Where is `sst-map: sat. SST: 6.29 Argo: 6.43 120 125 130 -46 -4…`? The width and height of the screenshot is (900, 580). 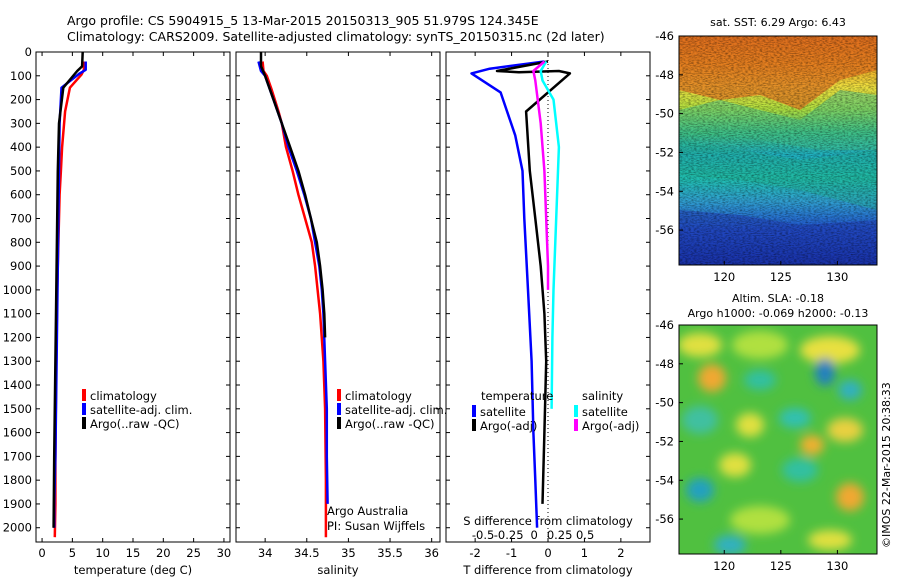
sst-map: sat. SST: 6.29 Argo: 6.43 120 125 130 -46 -4… is located at coordinates (766, 150).